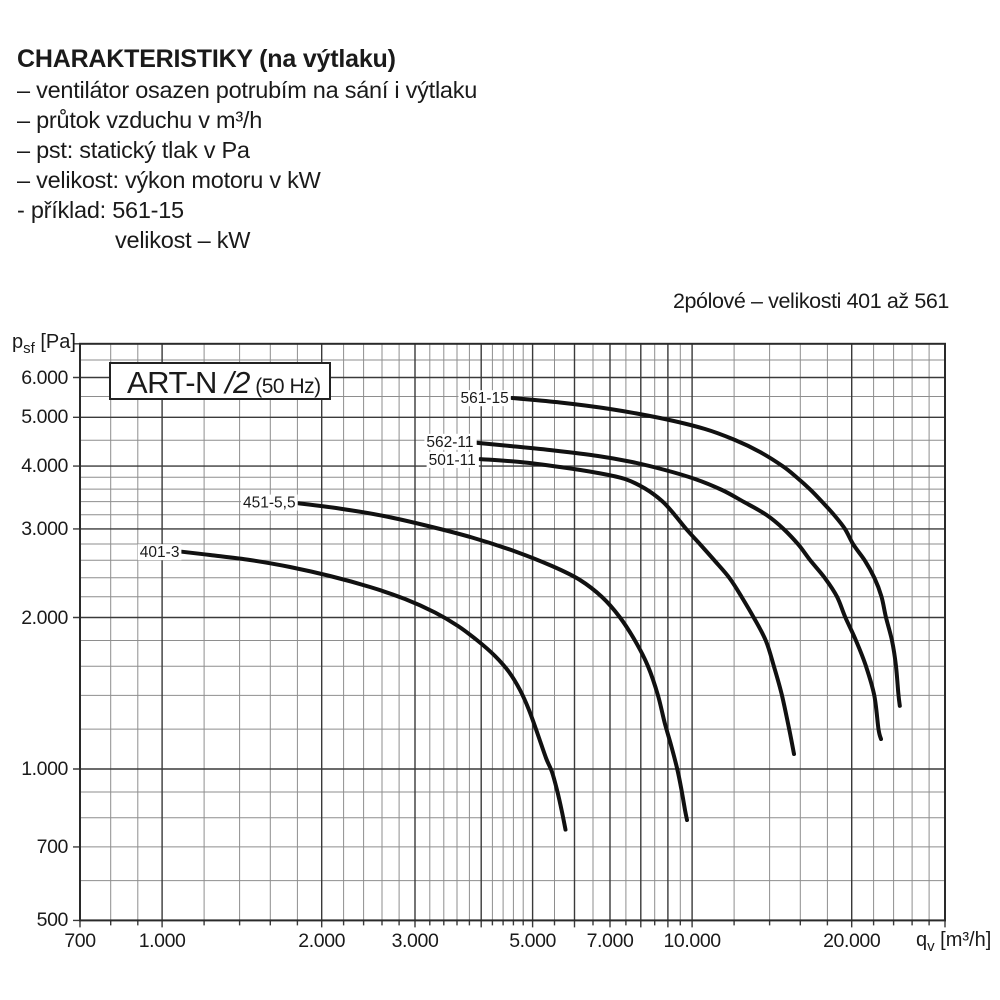 This screenshot has height=1000, width=1000. Describe the element at coordinates (269, 503) in the screenshot. I see `svg-text: 451-5,5` at that location.